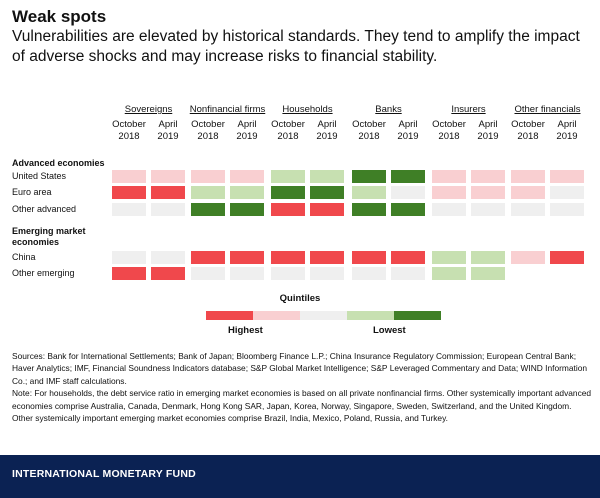 The image size is (600, 498). What do you see at coordinates (245, 330) in the screenshot?
I see `legend-highest-label: Highest` at bounding box center [245, 330].